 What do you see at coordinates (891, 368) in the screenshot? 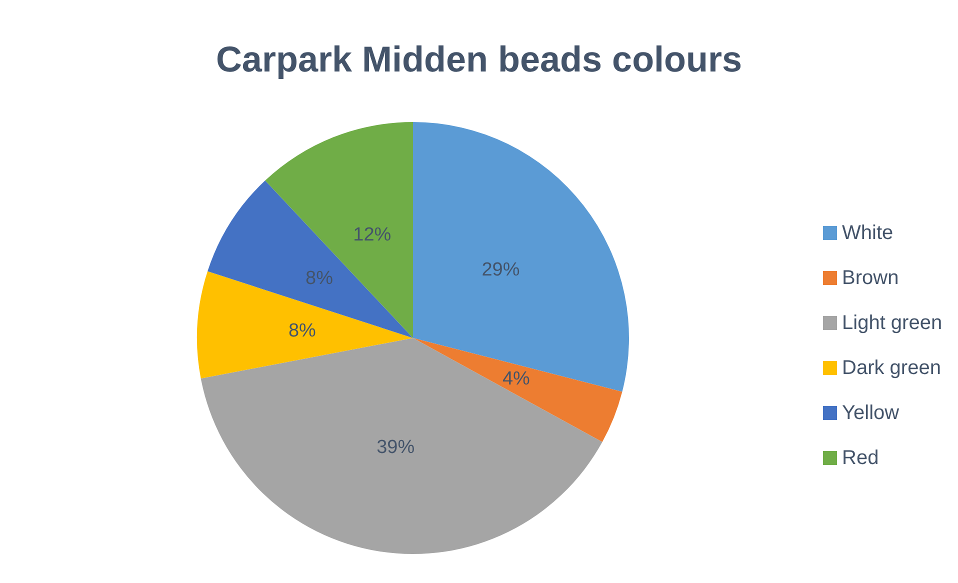
I see `legend-label: Dark green` at bounding box center [891, 368].